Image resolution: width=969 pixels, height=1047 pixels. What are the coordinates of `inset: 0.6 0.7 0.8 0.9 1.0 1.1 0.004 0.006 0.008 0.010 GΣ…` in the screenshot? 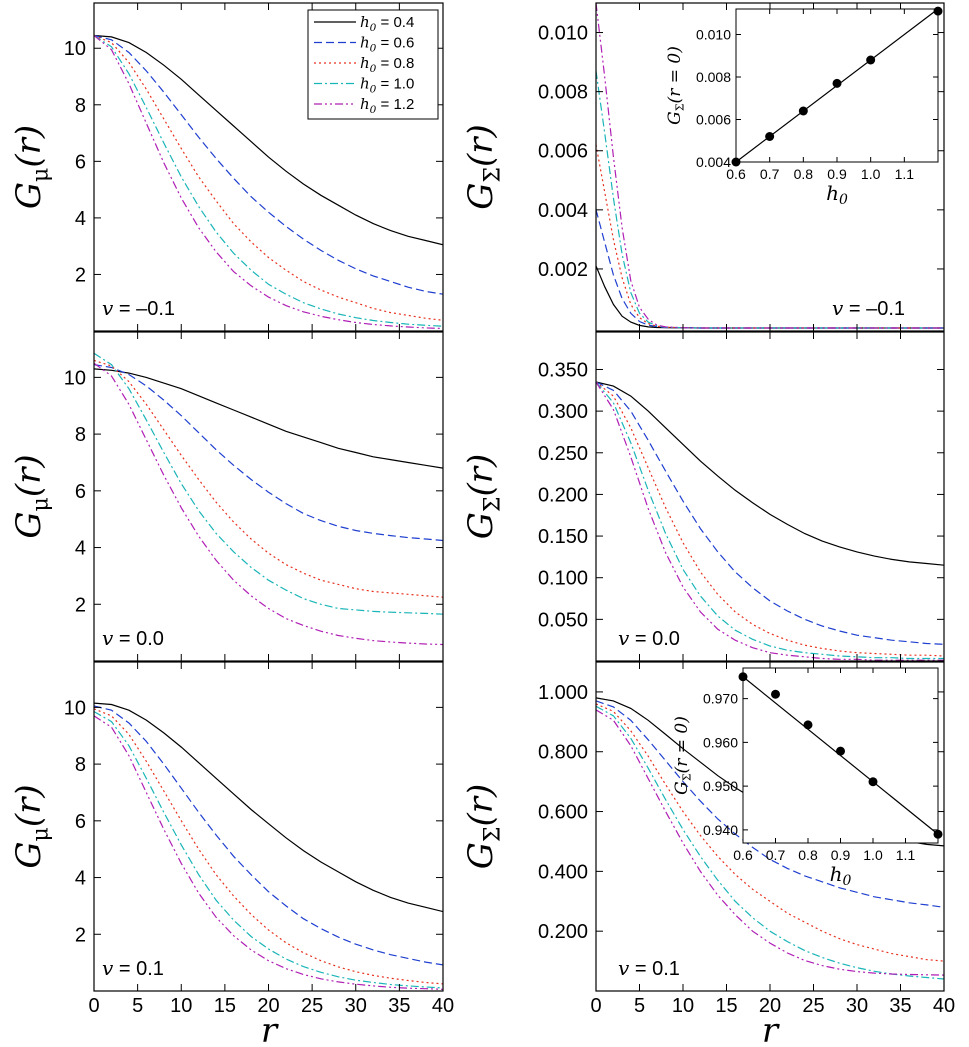 It's located at (804, 107).